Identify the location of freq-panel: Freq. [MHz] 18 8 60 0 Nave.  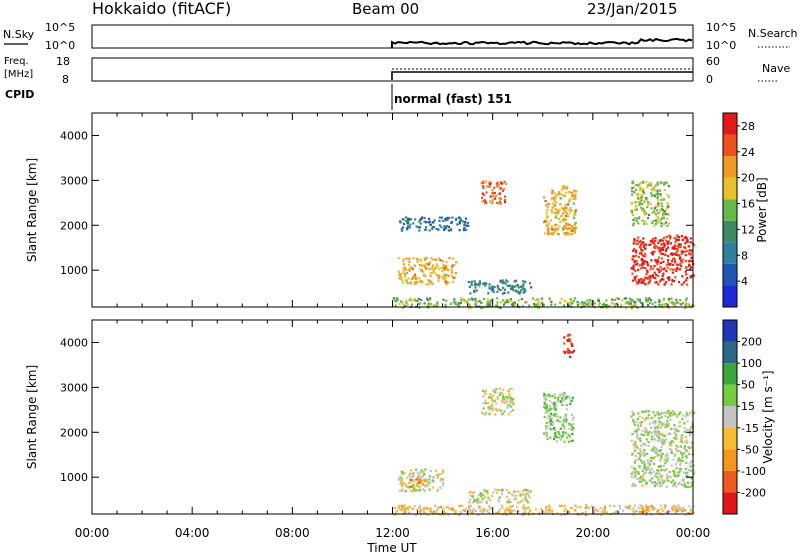
(397, 70).